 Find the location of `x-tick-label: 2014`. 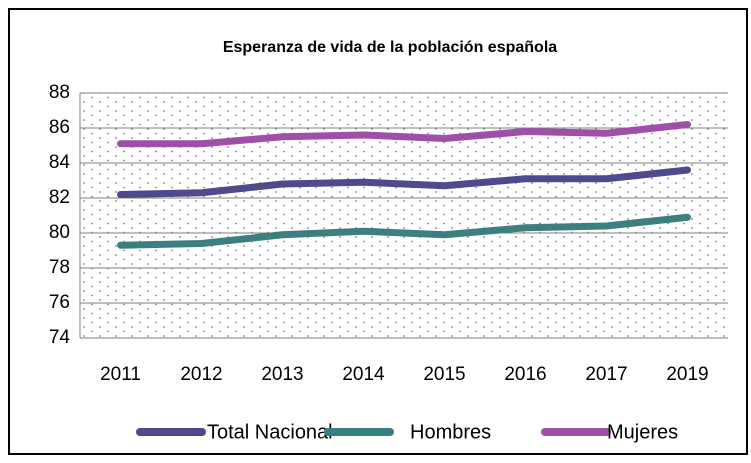

x-tick-label: 2014 is located at coordinates (363, 374).